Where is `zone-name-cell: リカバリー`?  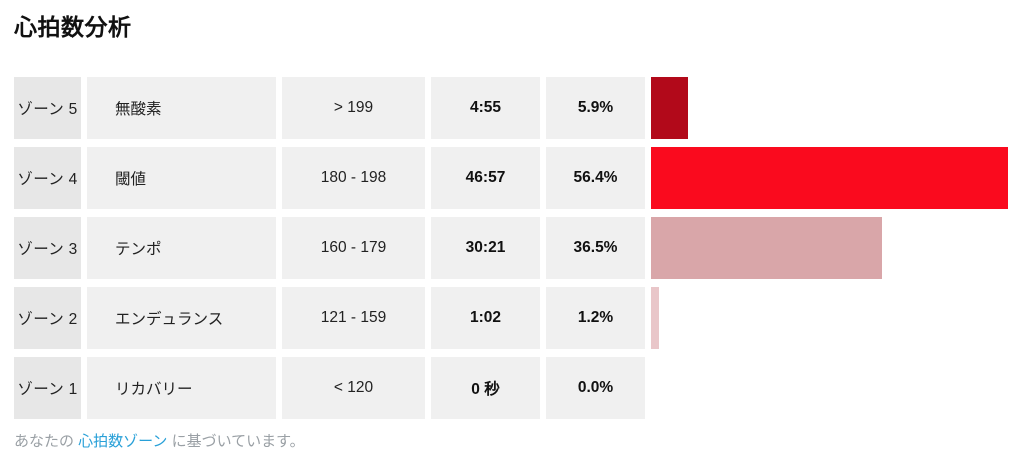 zone-name-cell: リカバリー is located at coordinates (181, 388).